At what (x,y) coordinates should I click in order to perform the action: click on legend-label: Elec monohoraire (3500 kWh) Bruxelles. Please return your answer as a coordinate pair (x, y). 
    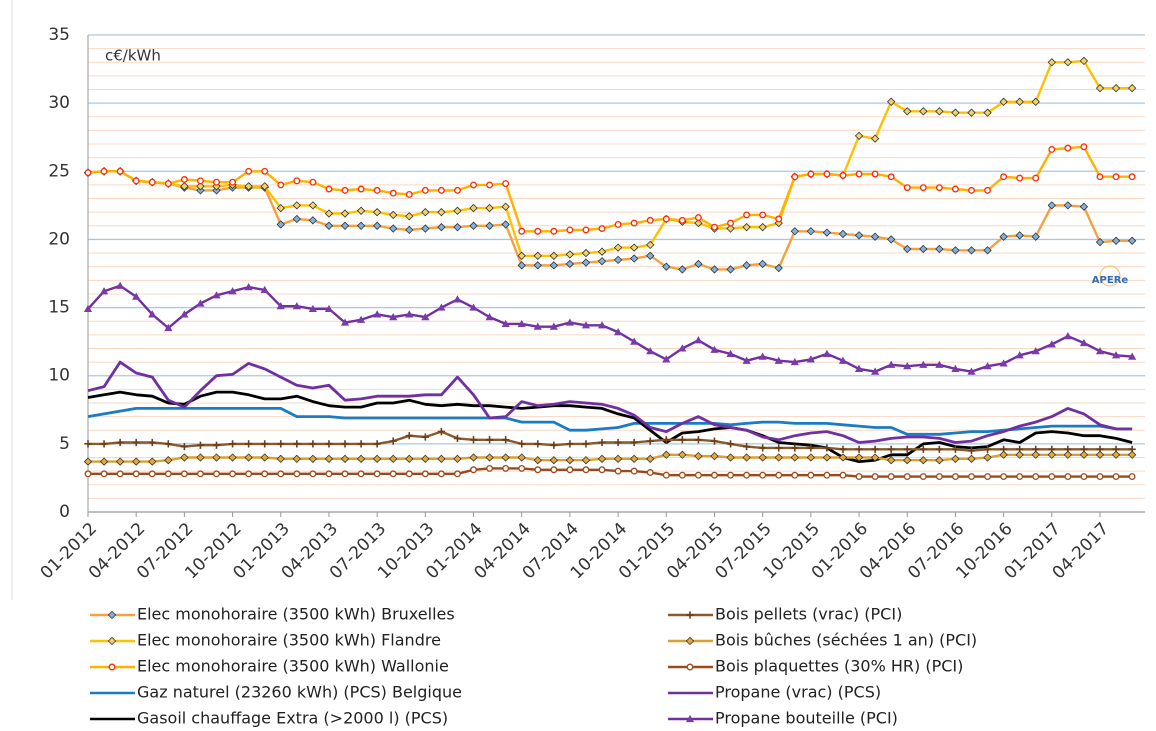
    Looking at the image, I should click on (296, 614).